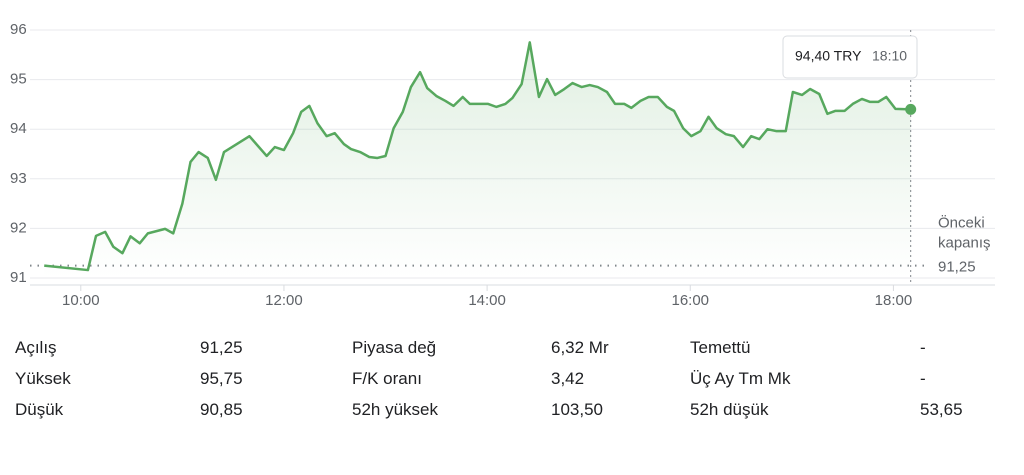  I want to click on stat-label: 52h düşük, so click(729, 409).